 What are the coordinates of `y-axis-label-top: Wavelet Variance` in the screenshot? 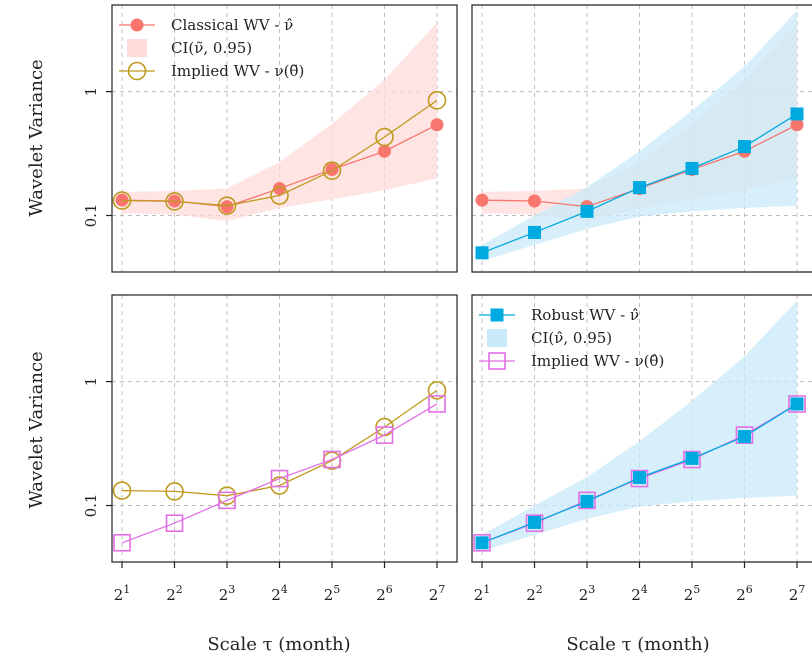 It's located at (36, 137).